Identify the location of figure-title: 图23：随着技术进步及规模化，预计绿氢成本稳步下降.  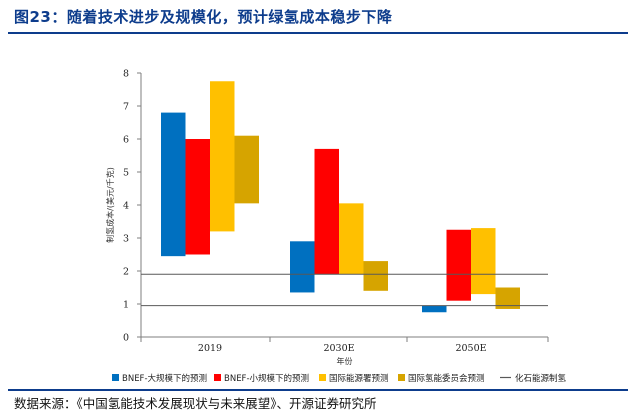
(203, 17).